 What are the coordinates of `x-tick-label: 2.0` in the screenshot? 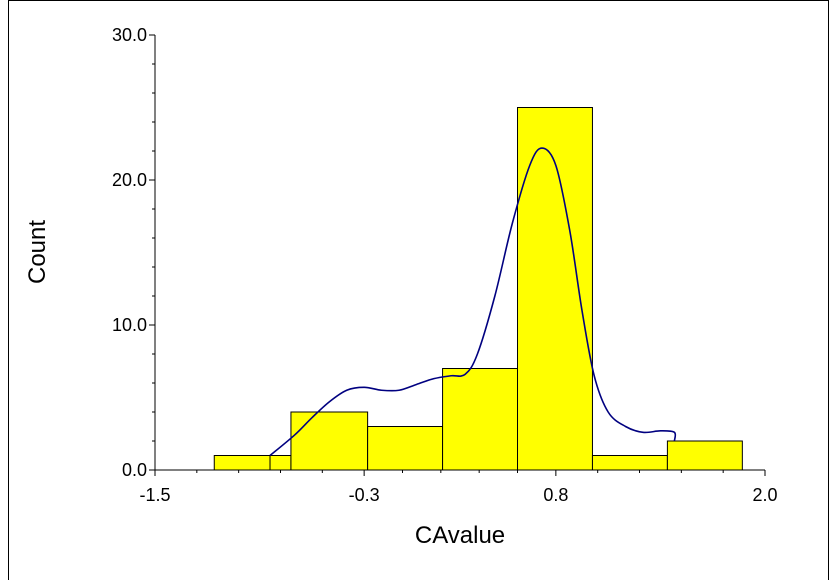 It's located at (764, 495).